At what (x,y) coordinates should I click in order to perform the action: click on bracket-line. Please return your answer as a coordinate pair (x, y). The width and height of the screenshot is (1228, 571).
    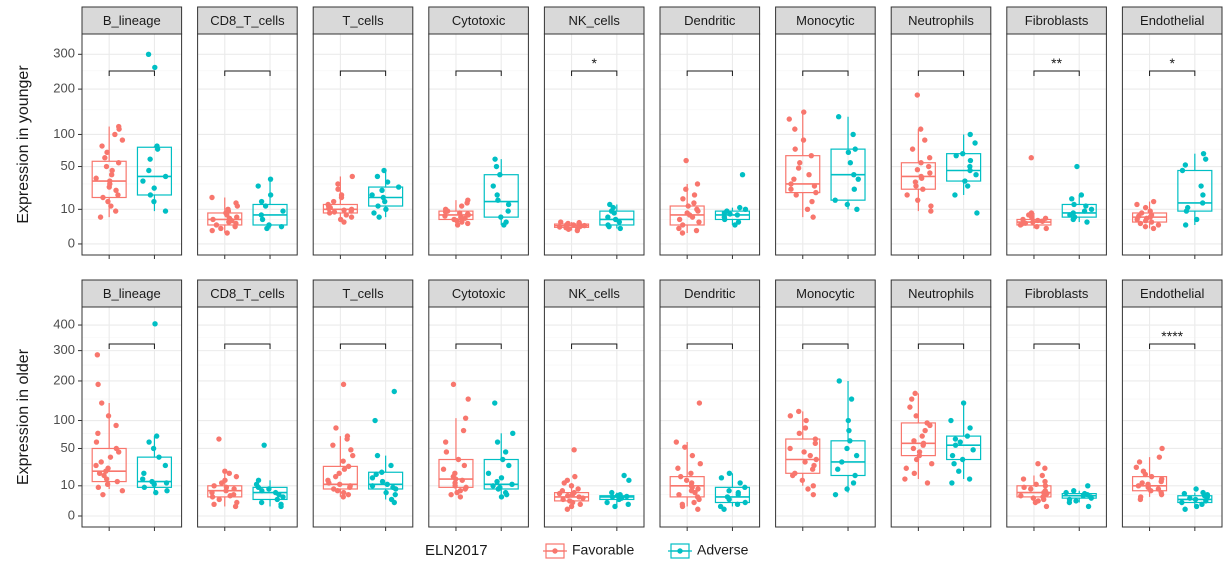
    Looking at the image, I should click on (1056, 73).